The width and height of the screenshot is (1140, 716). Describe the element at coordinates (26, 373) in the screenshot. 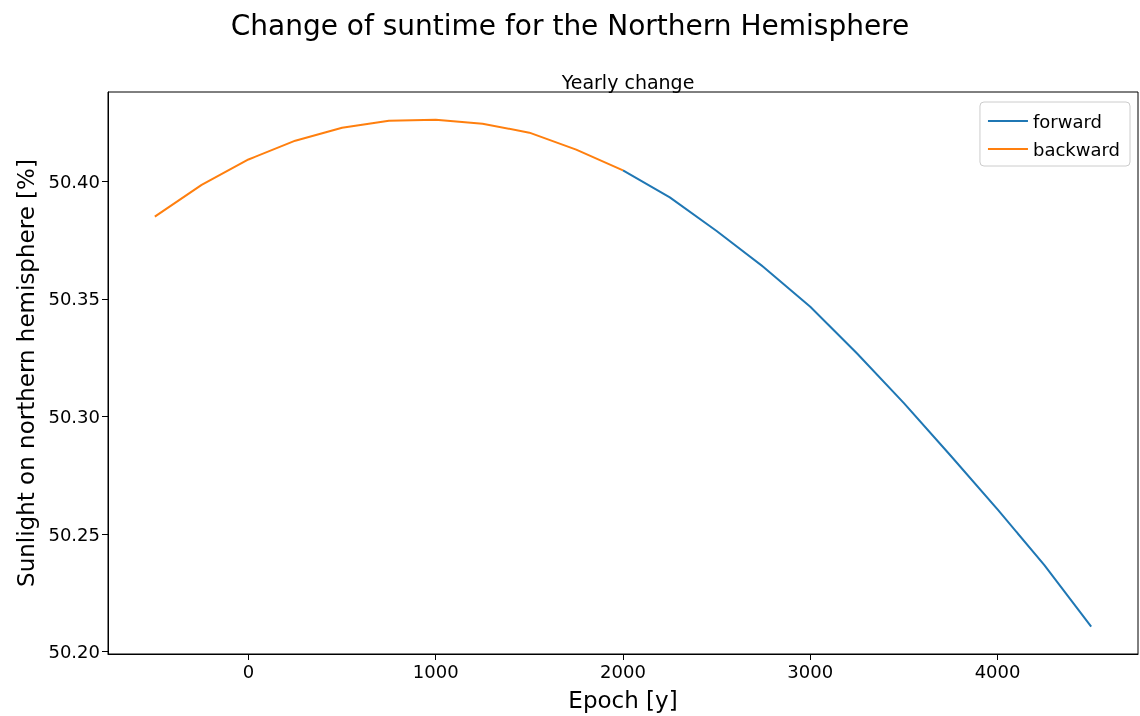

I see `y-axis-title: Sunlight on northern hemisphere [%]` at that location.